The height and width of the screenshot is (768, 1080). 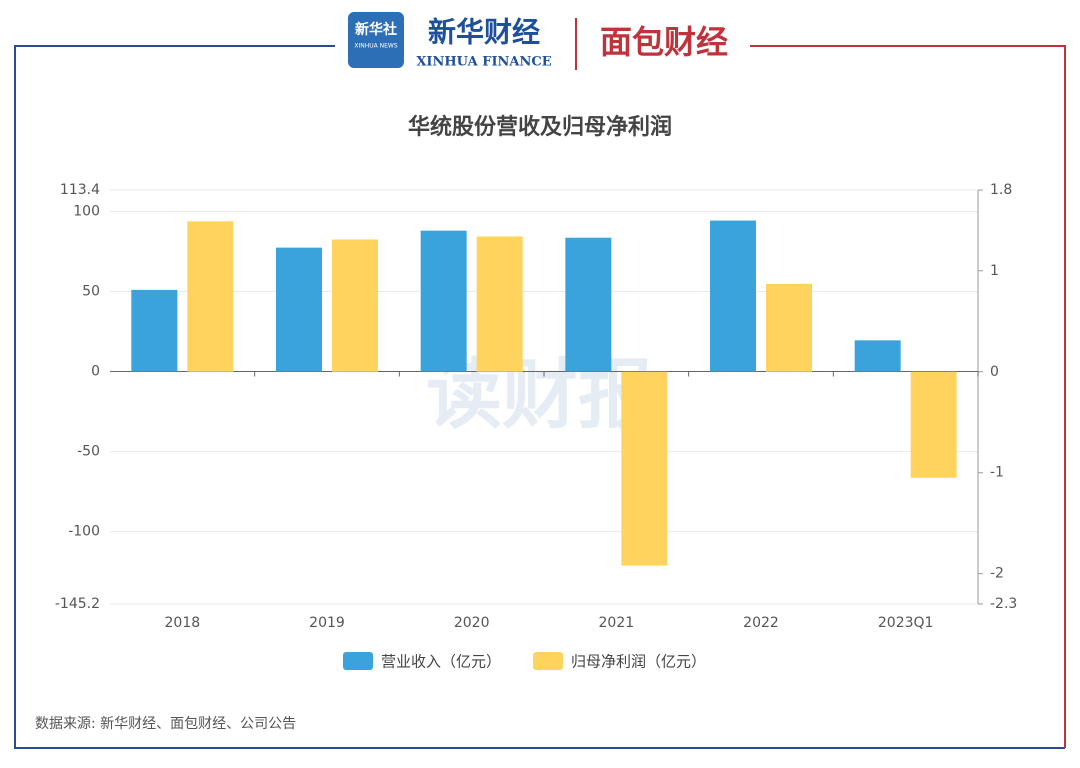 What do you see at coordinates (77, 604) in the screenshot?
I see `y-tick-label: -145.2` at bounding box center [77, 604].